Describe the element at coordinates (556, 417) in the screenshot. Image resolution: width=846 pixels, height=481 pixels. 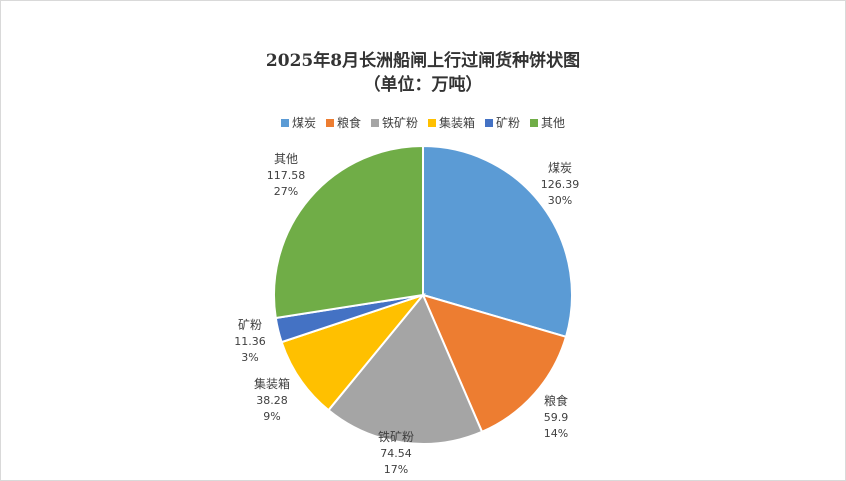
I see `data-label-value-grain: 59.9` at that location.